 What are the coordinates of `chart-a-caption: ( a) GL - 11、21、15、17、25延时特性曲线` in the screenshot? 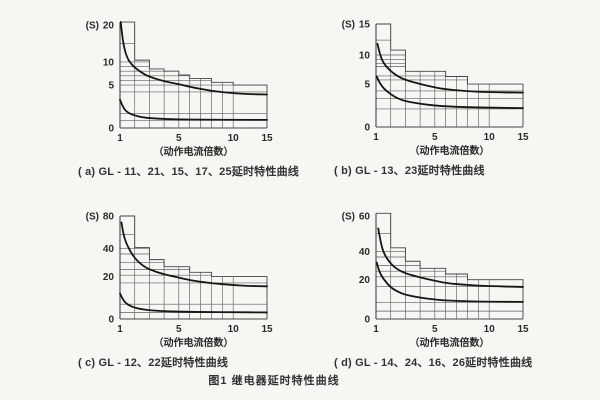 It's located at (188, 172).